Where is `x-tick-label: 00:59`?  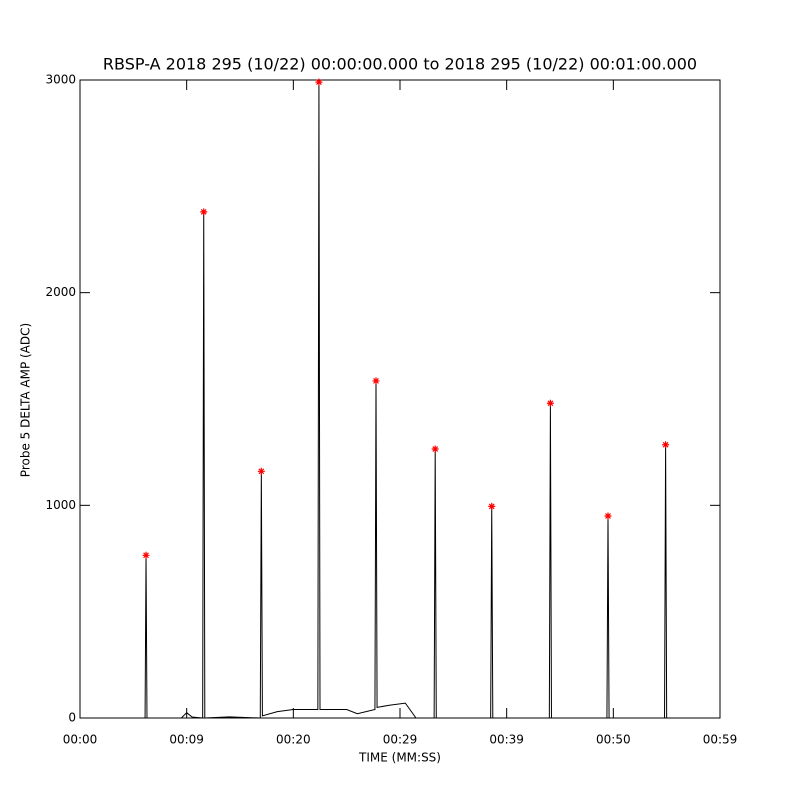
x-tick-label: 00:59 is located at coordinates (720, 740).